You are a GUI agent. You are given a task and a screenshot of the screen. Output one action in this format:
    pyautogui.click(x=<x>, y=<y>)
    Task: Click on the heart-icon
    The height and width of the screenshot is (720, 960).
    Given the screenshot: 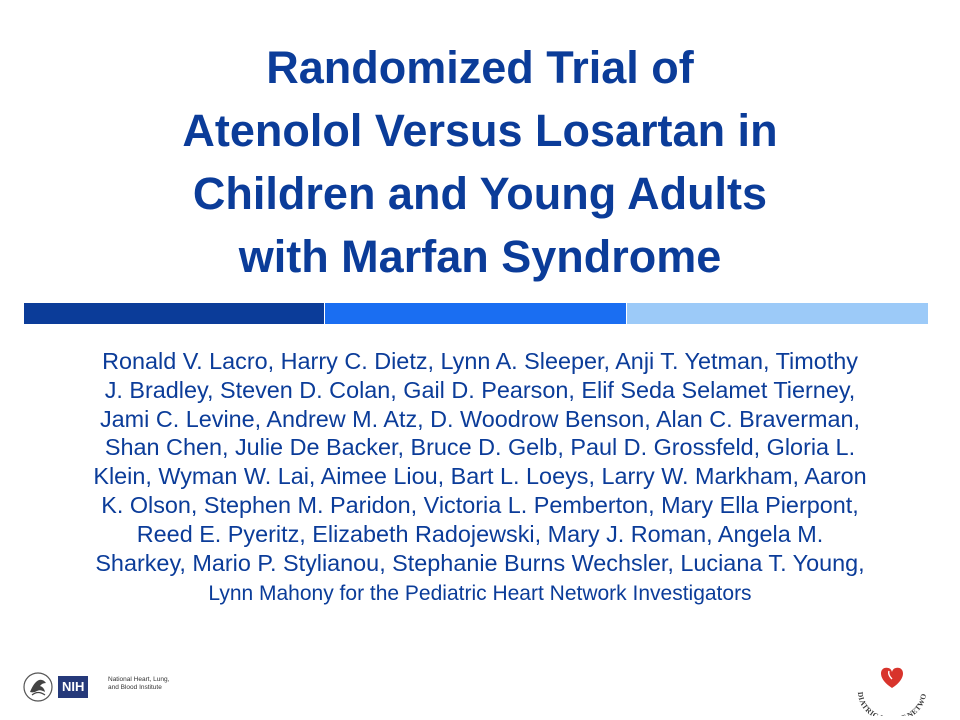 What is the action you would take?
    pyautogui.click(x=892, y=677)
    